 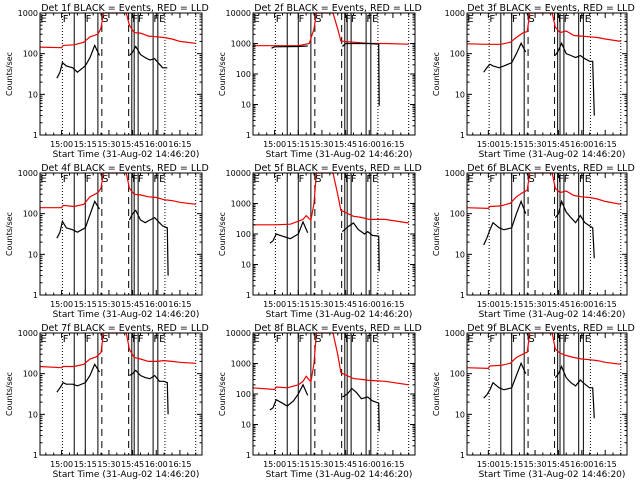 I want to click on lld-series, so click(x=543, y=28).